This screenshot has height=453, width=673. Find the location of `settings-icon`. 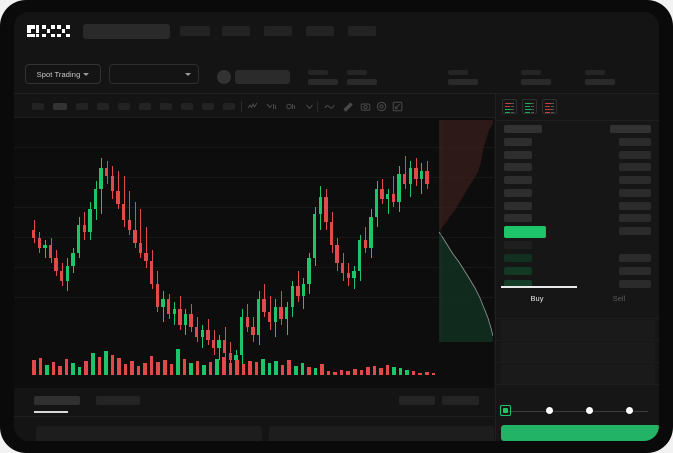

settings-icon is located at coordinates (381, 106).